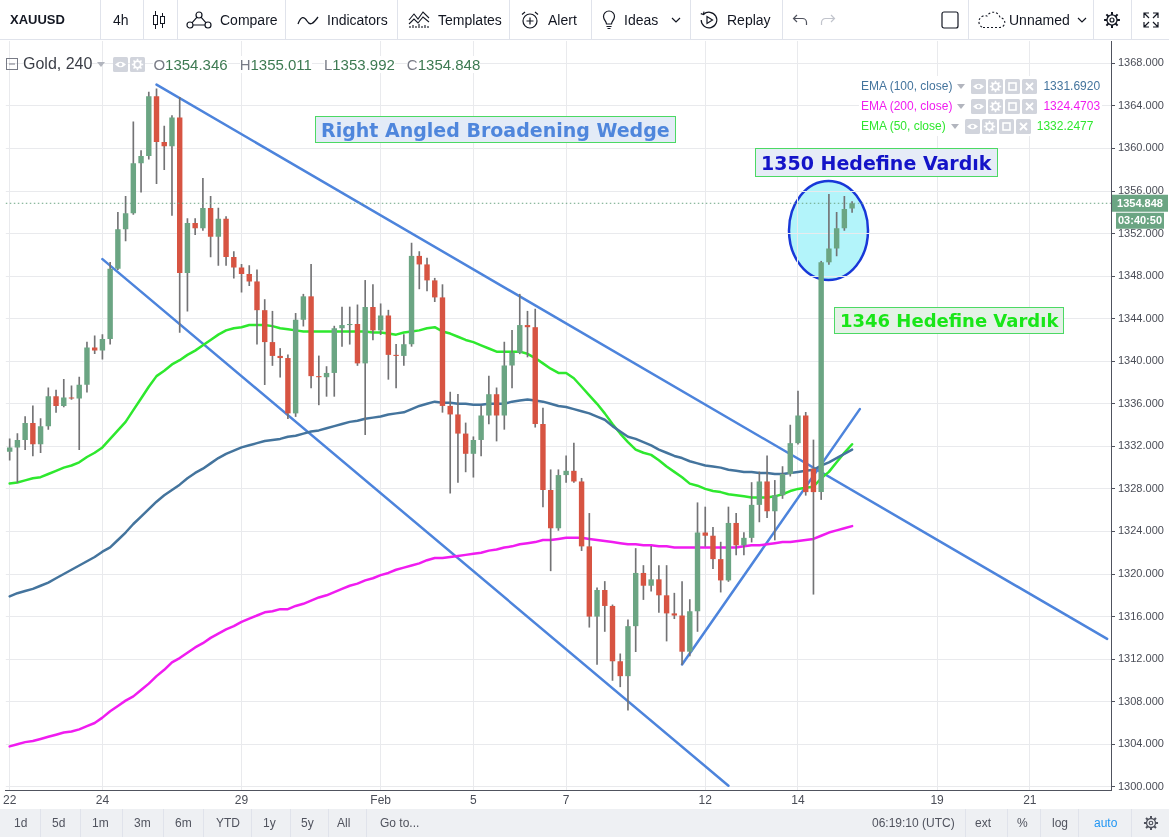 The image size is (1169, 837). I want to click on text: Indicators, so click(357, 19).